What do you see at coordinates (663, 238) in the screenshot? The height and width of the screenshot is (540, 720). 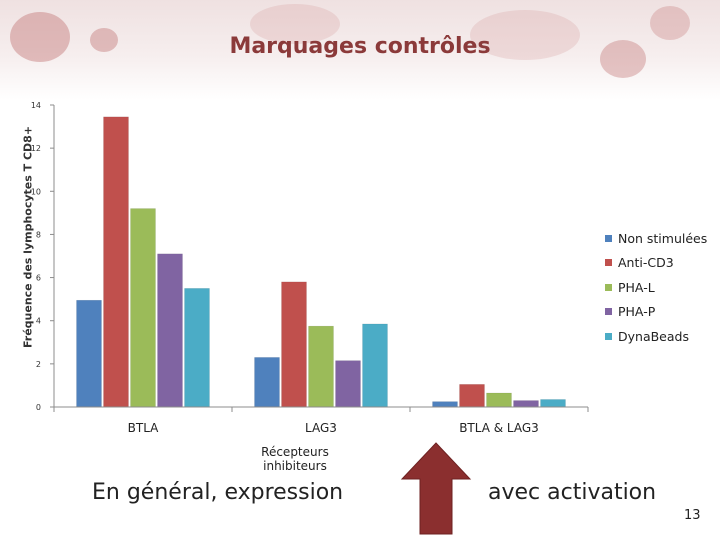 I see `legend-label: Non stimulées` at bounding box center [663, 238].